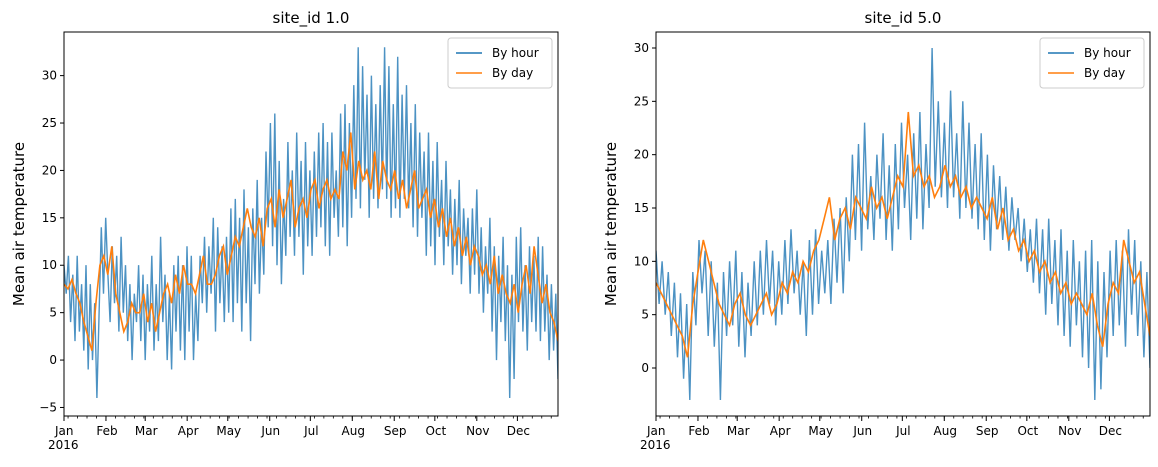 The image size is (1158, 467). What do you see at coordinates (903, 18) in the screenshot?
I see `chart-title: site_id 5.0` at bounding box center [903, 18].